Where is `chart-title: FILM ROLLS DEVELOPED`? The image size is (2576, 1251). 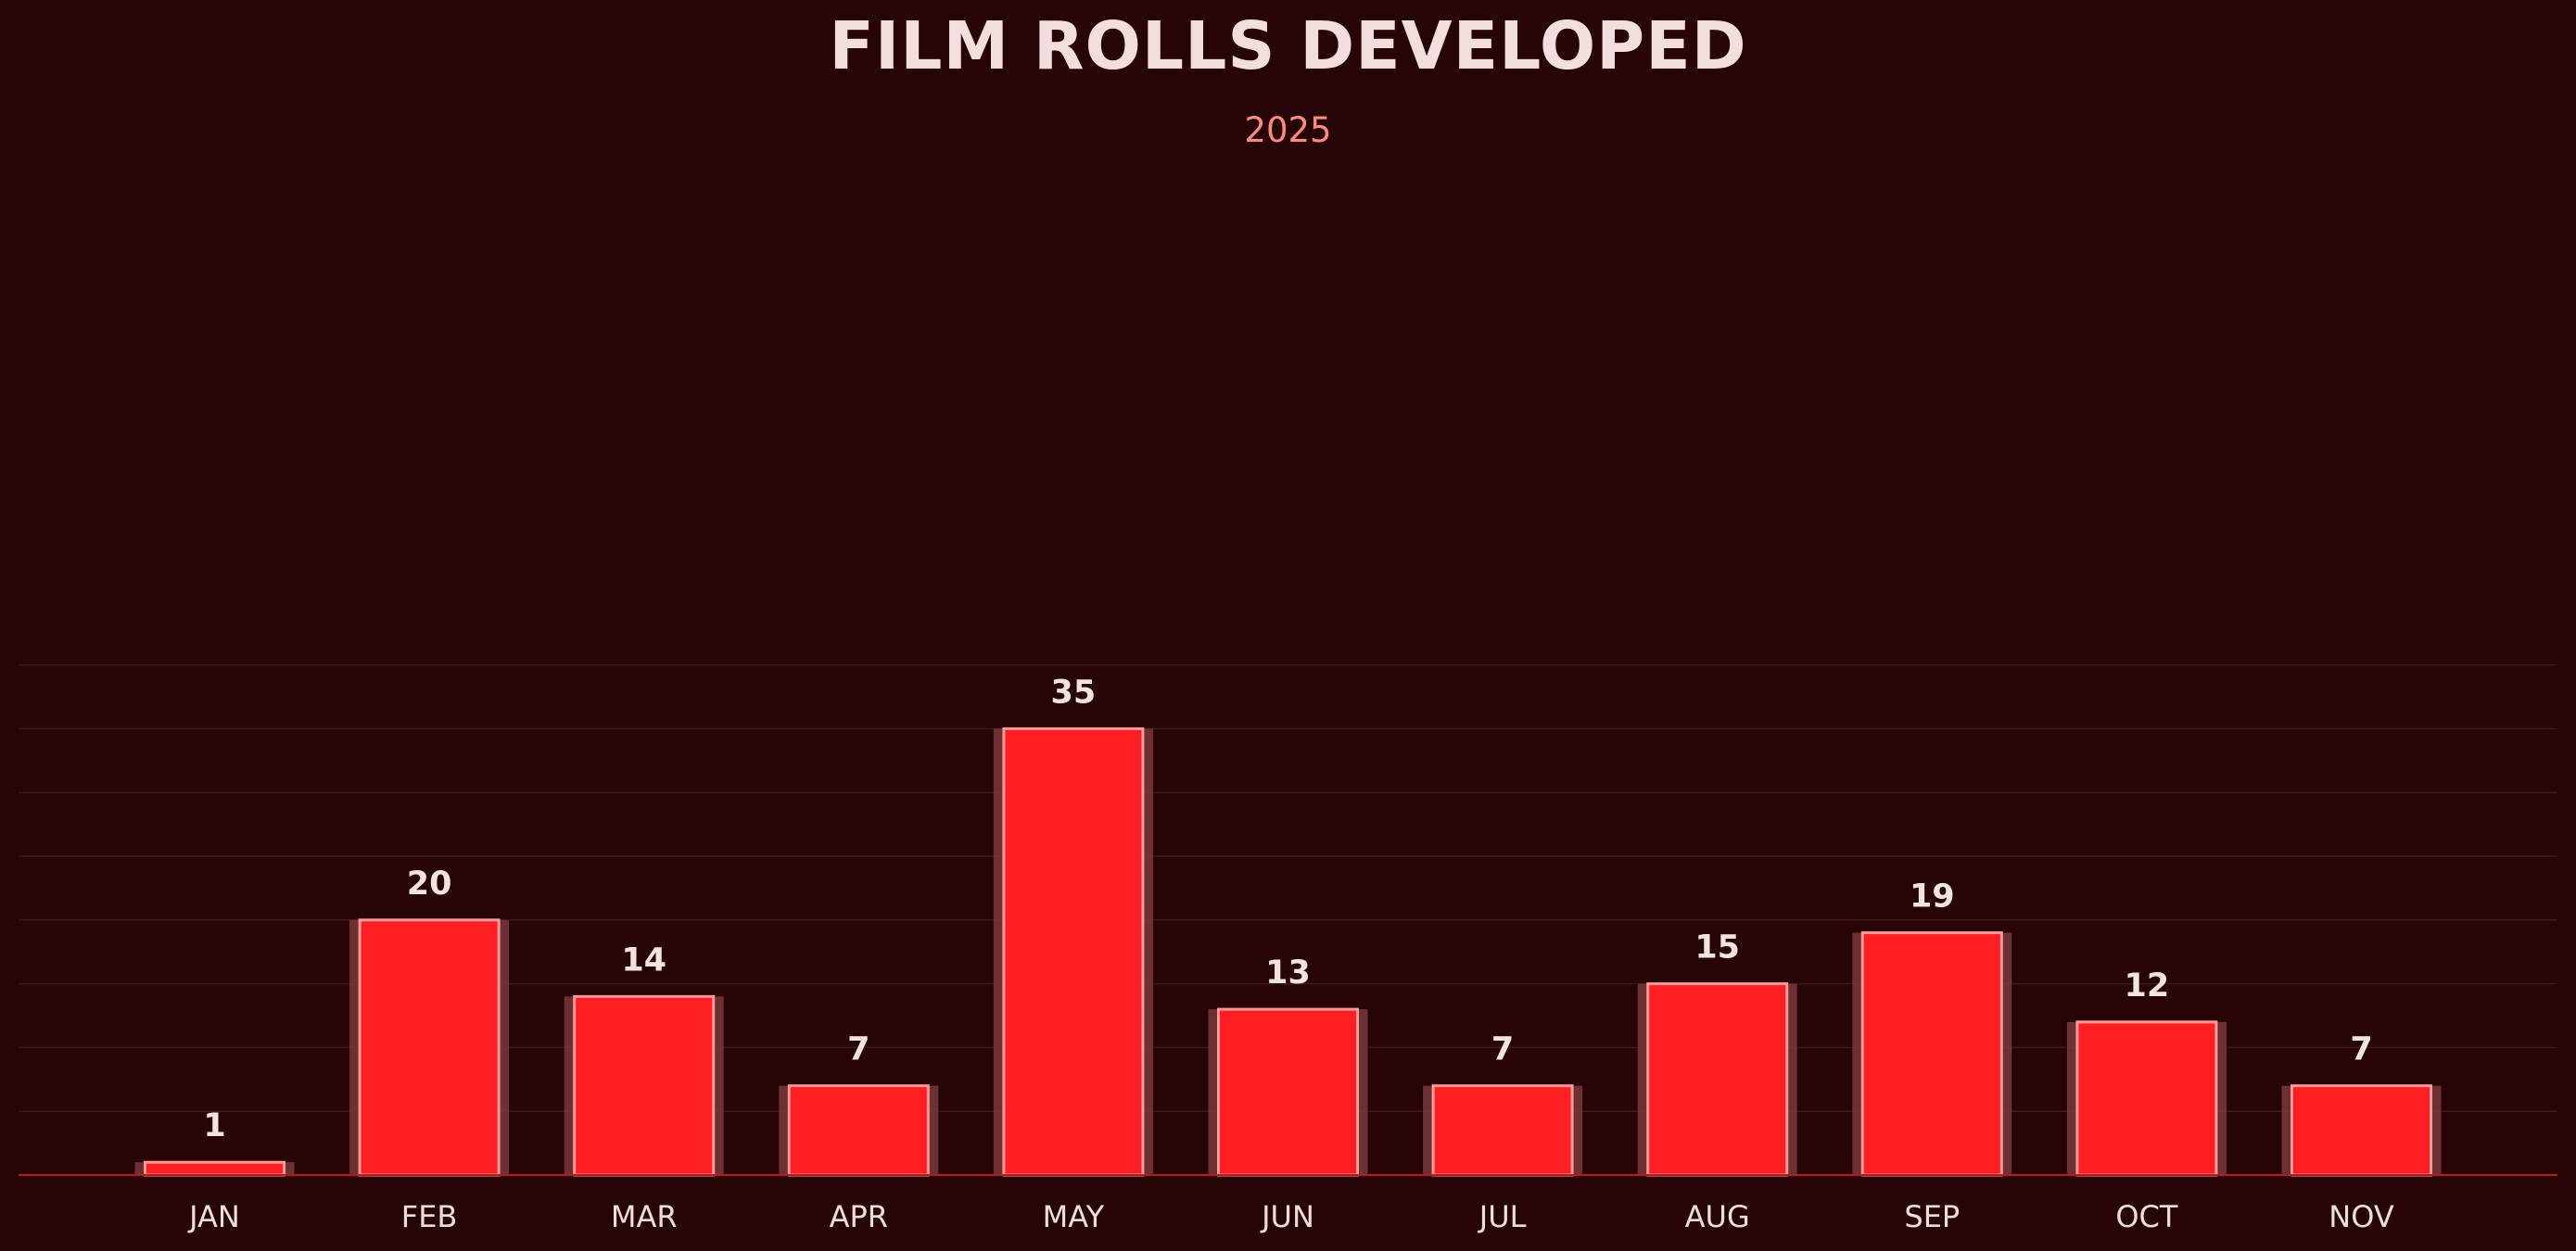
chart-title: FILM ROLLS DEVELOPED is located at coordinates (1287, 45).